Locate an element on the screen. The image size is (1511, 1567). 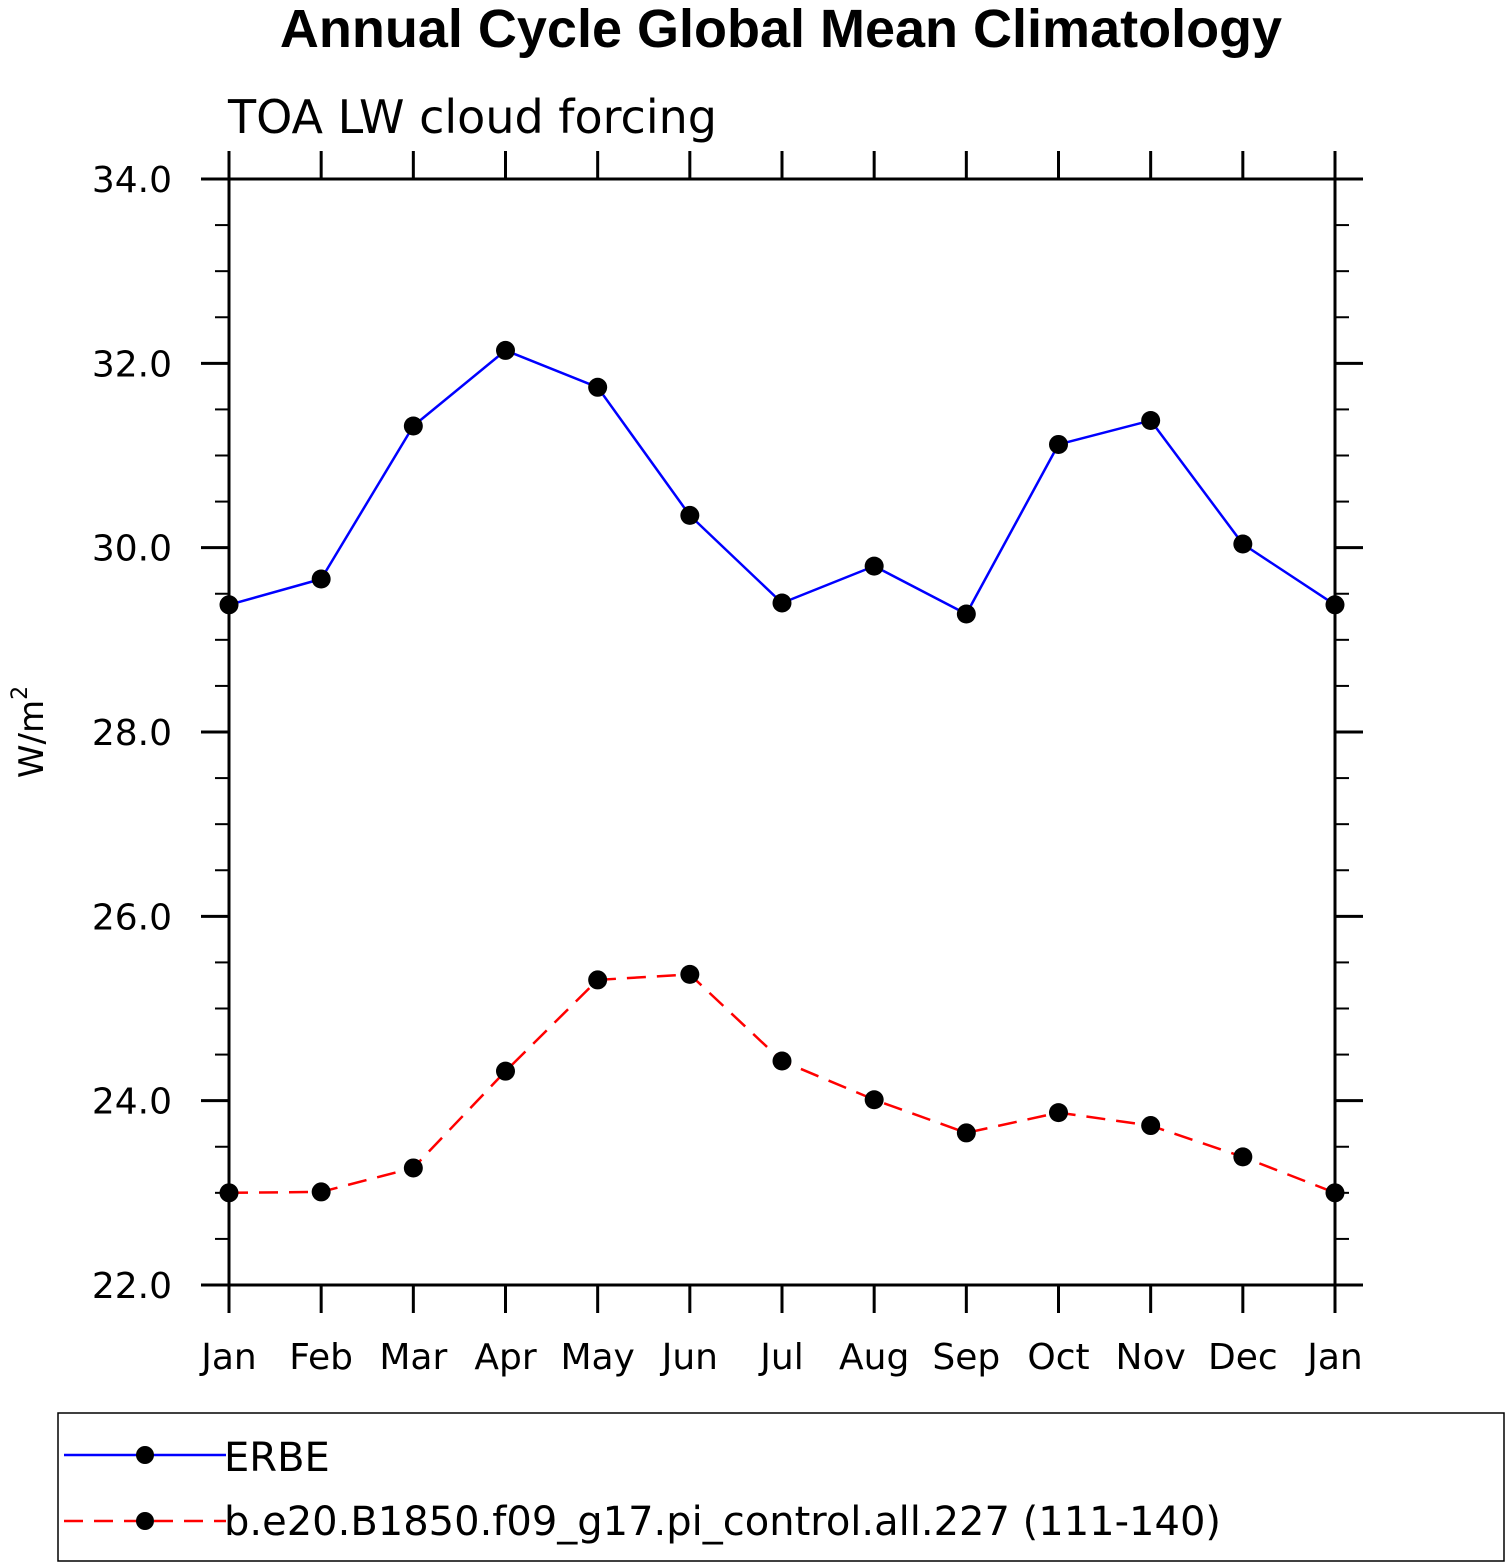
x-tick-label: Nov is located at coordinates (1151, 1357).